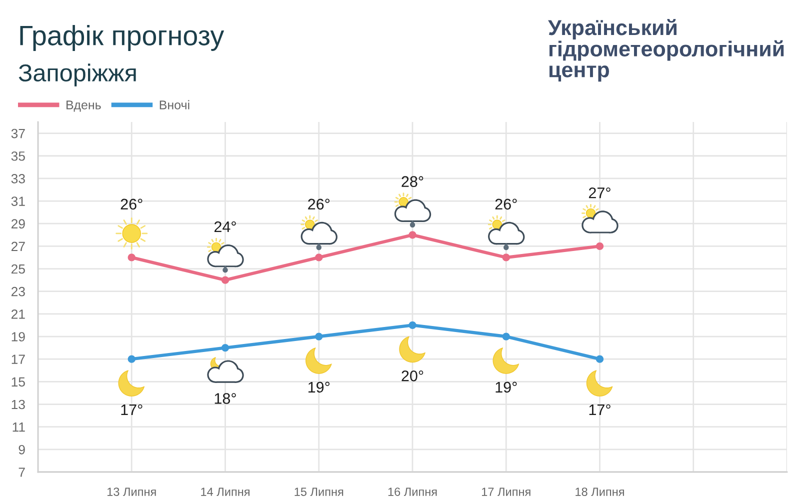 Image resolution: width=789 pixels, height=498 pixels. What do you see at coordinates (413, 376) in the screenshot?
I see `data-label: 20°` at bounding box center [413, 376].